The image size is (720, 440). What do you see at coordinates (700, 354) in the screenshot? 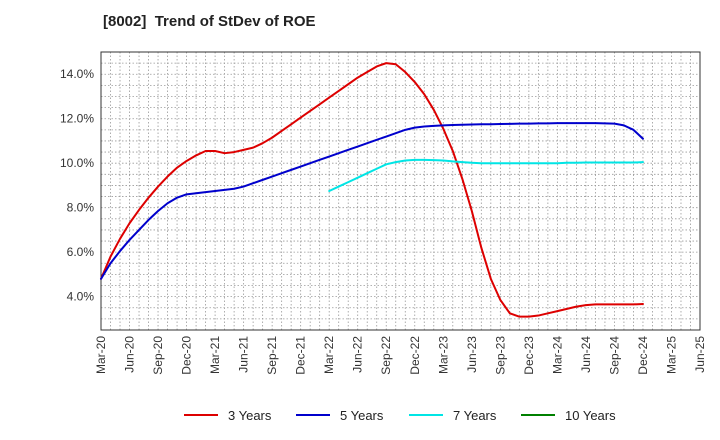
I see `x-tick-label: Jun-25` at bounding box center [700, 354].